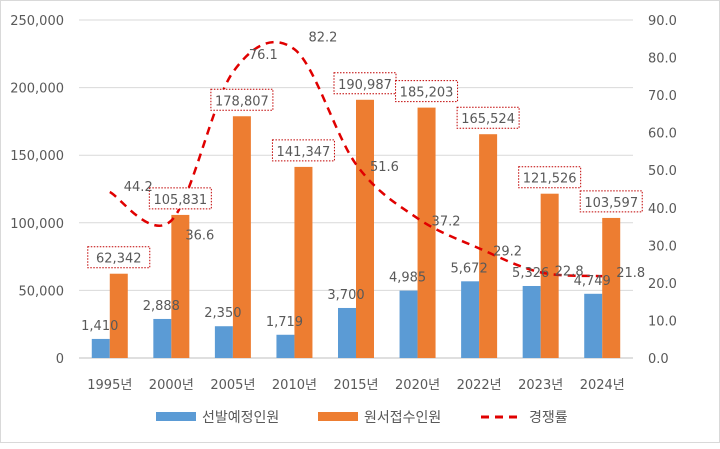 The height and width of the screenshot is (449, 720). I want to click on left-tick-label: 0, so click(60, 359).